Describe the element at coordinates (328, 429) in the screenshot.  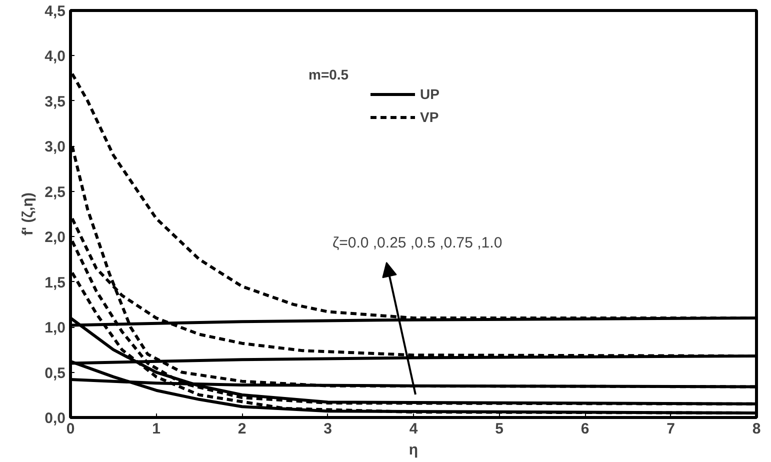
I see `x-tick-label: 3` at that location.